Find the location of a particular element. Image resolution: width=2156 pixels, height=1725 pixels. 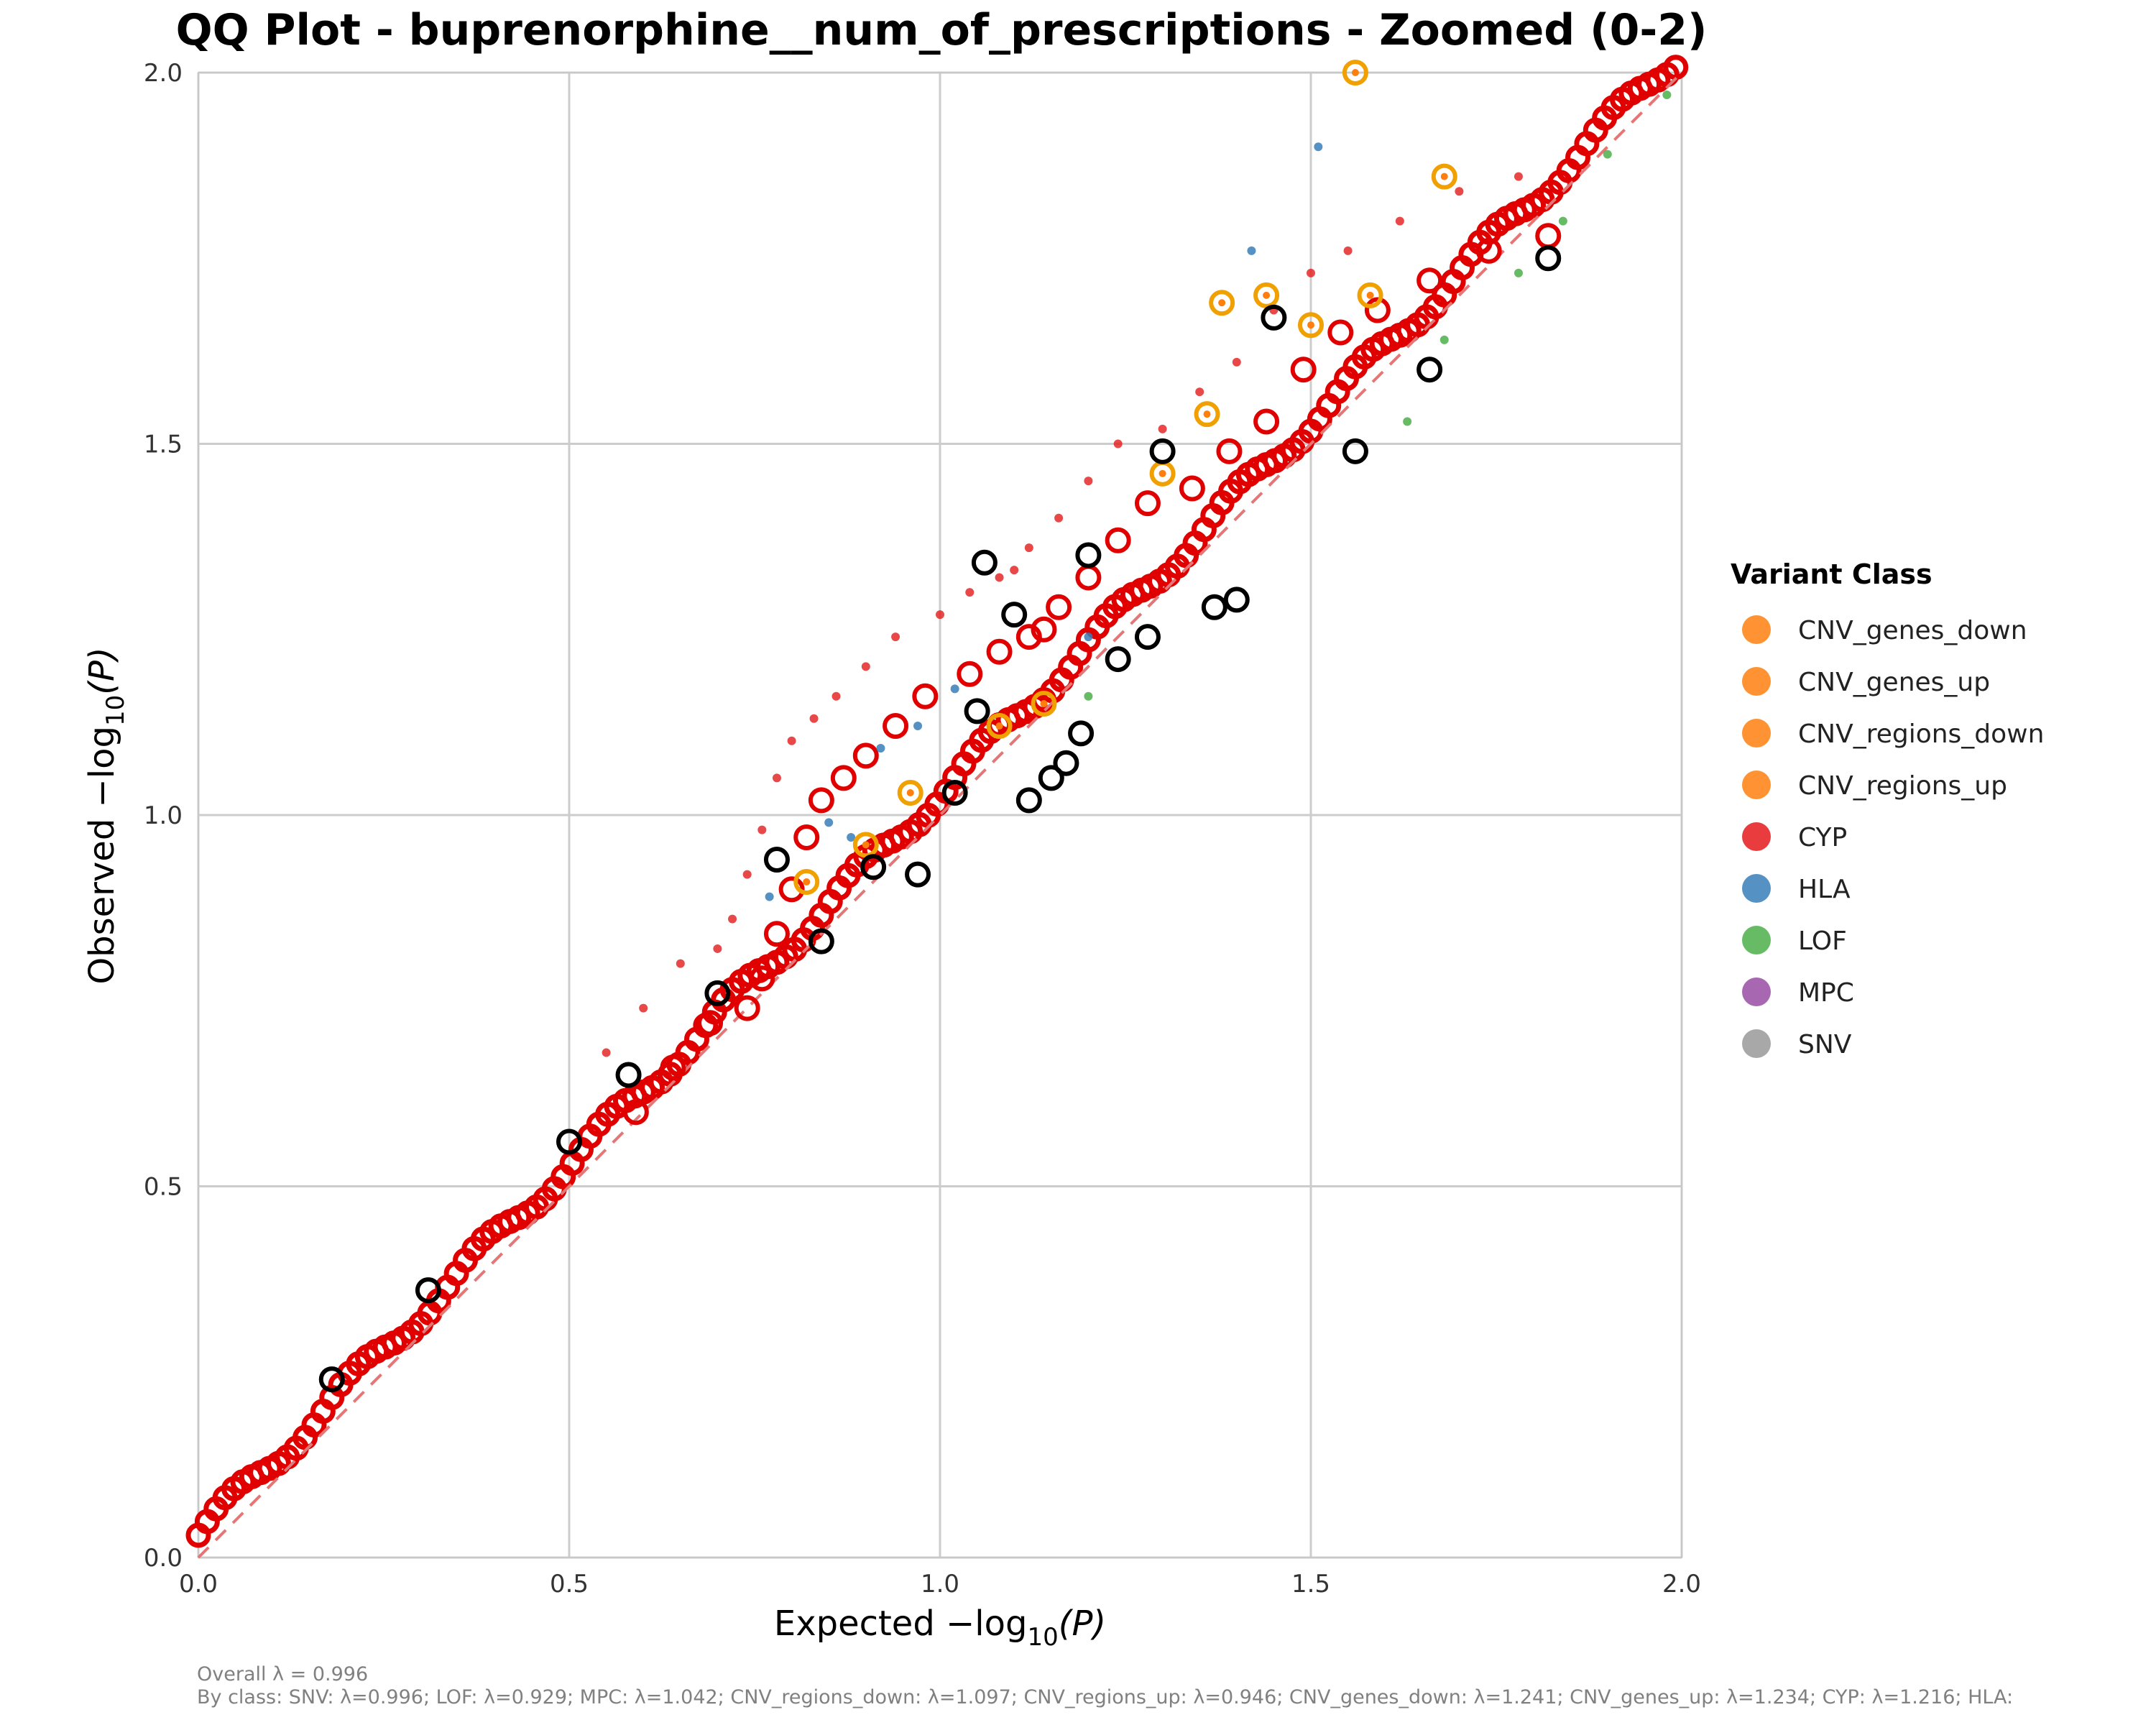

legend-title: Variant Class is located at coordinates (1831, 574).